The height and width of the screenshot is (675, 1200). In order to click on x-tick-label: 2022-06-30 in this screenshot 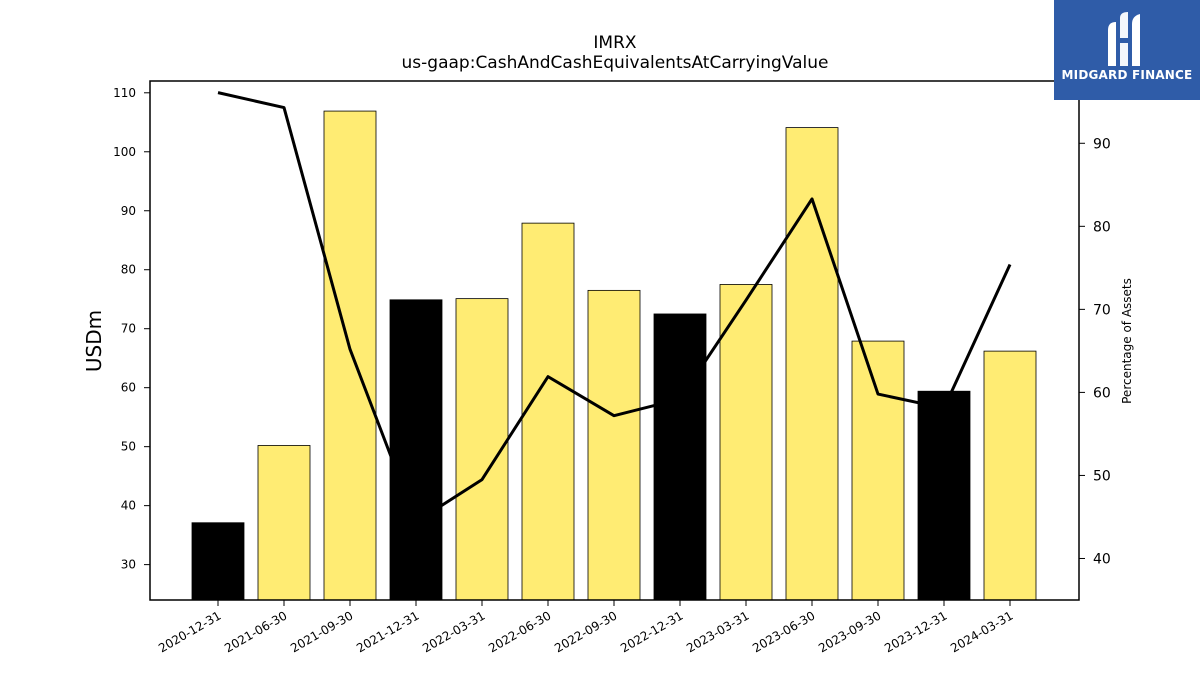, I will do `click(519, 631)`.